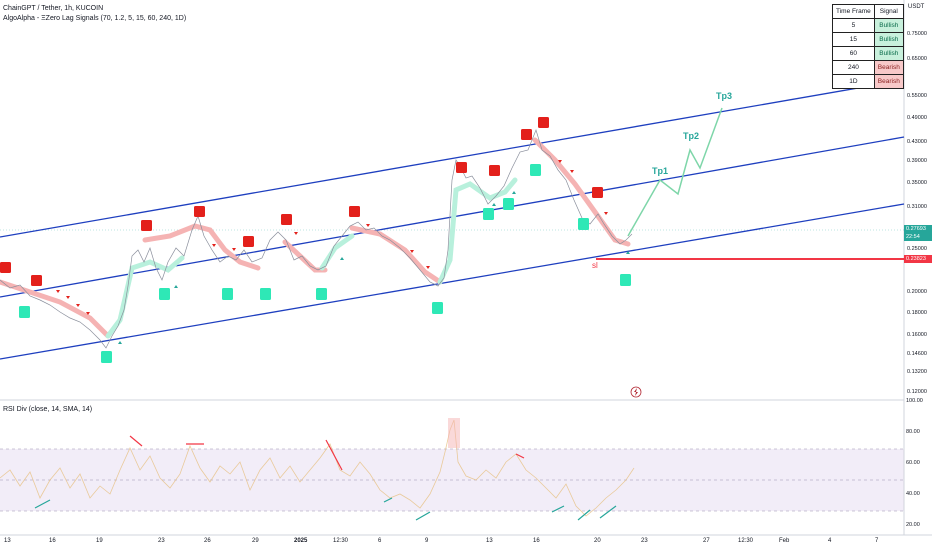 This screenshot has height=550, width=932. I want to click on price-tick: 0.14600, so click(917, 354).